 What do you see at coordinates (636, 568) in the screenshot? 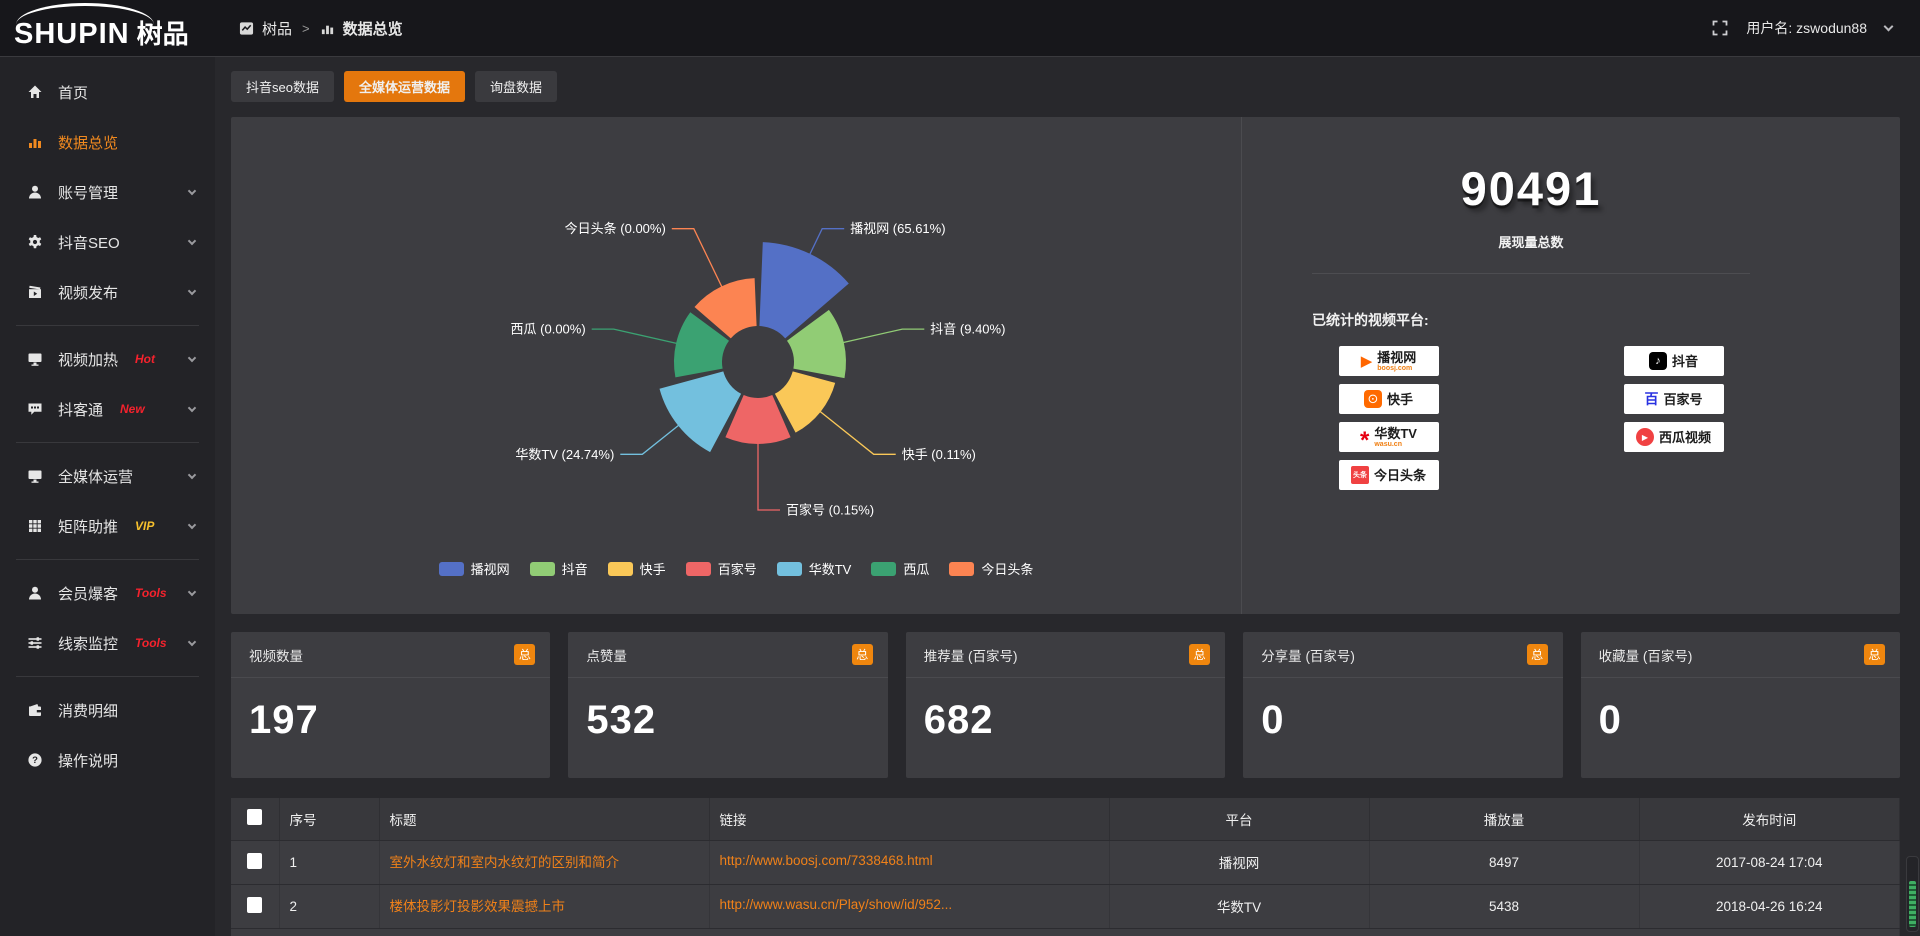
I see `legend-item-快手: 快手` at bounding box center [636, 568].